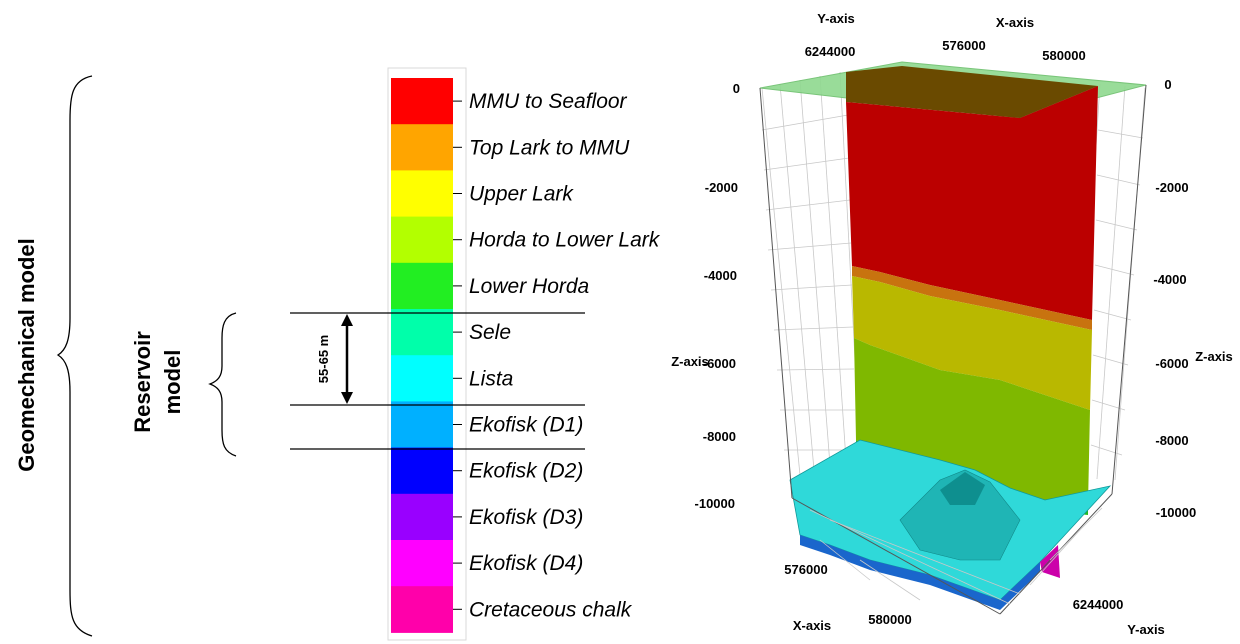  I want to click on floor-grid, so click(956, 556).